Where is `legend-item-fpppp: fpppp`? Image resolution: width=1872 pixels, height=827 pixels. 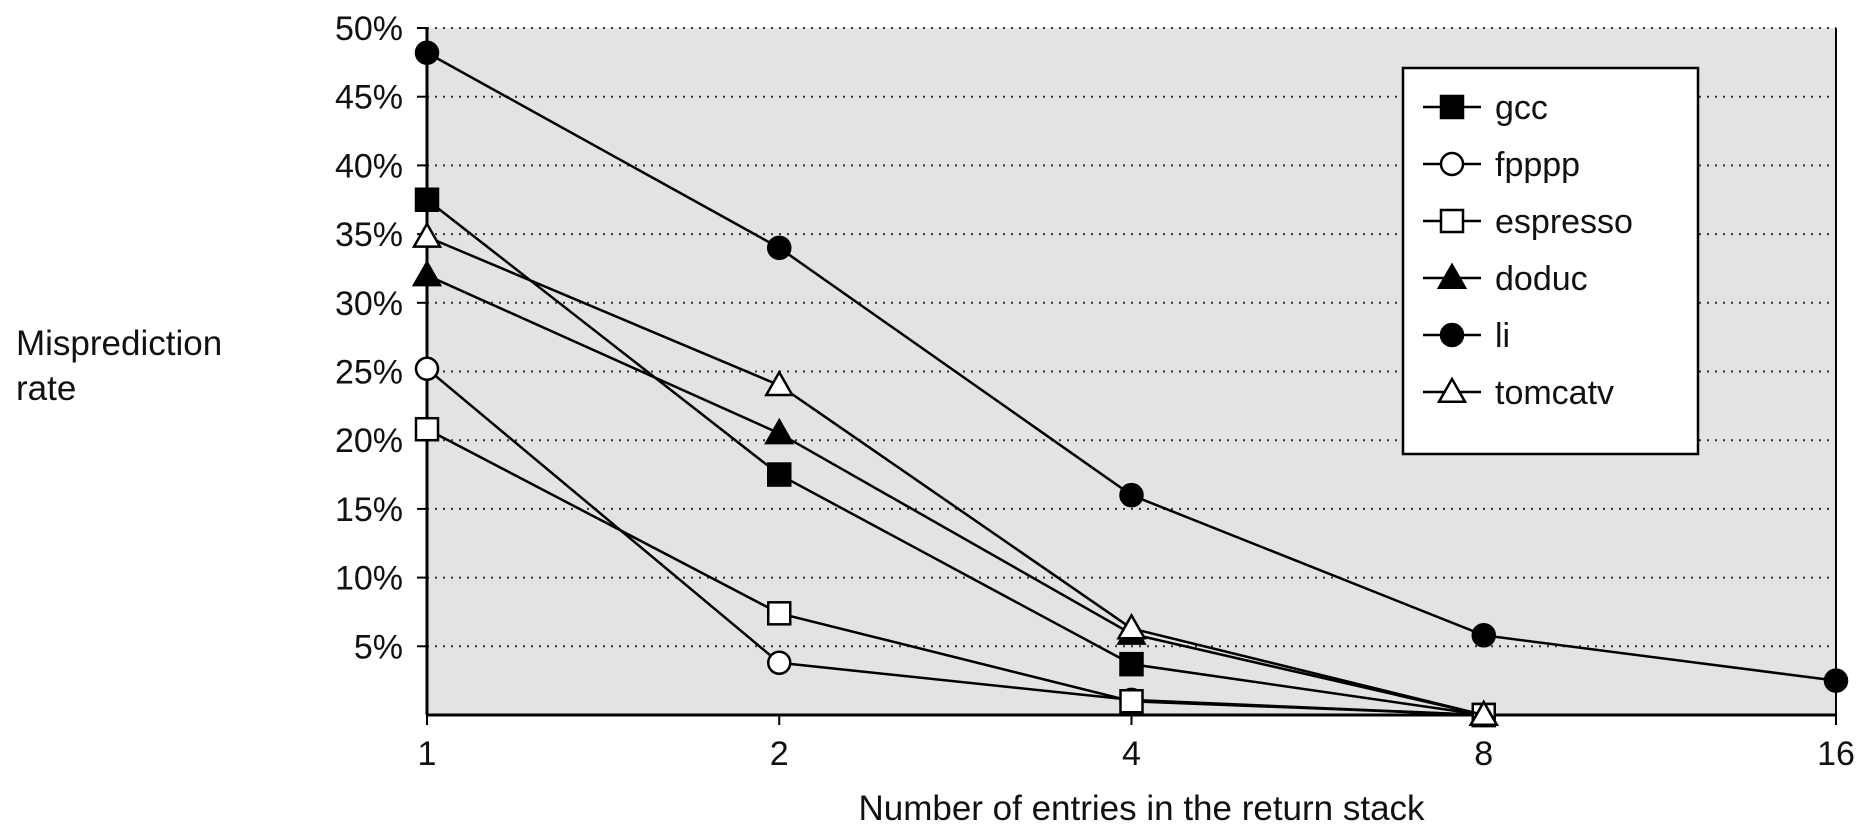
legend-item-fpppp: fpppp is located at coordinates (1501, 165).